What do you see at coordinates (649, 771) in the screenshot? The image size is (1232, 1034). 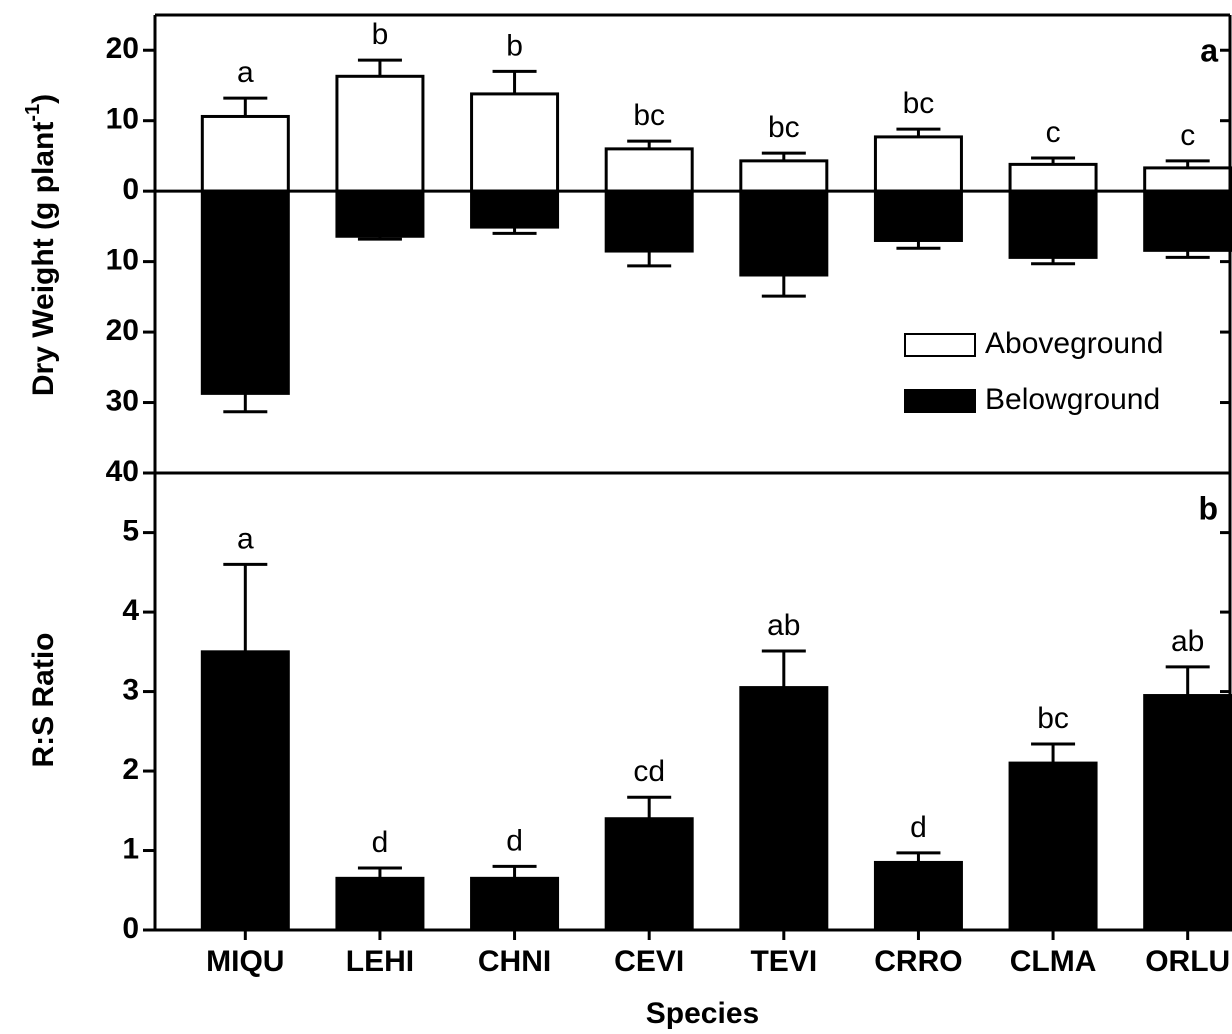 I see `significance-letter: cd` at bounding box center [649, 771].